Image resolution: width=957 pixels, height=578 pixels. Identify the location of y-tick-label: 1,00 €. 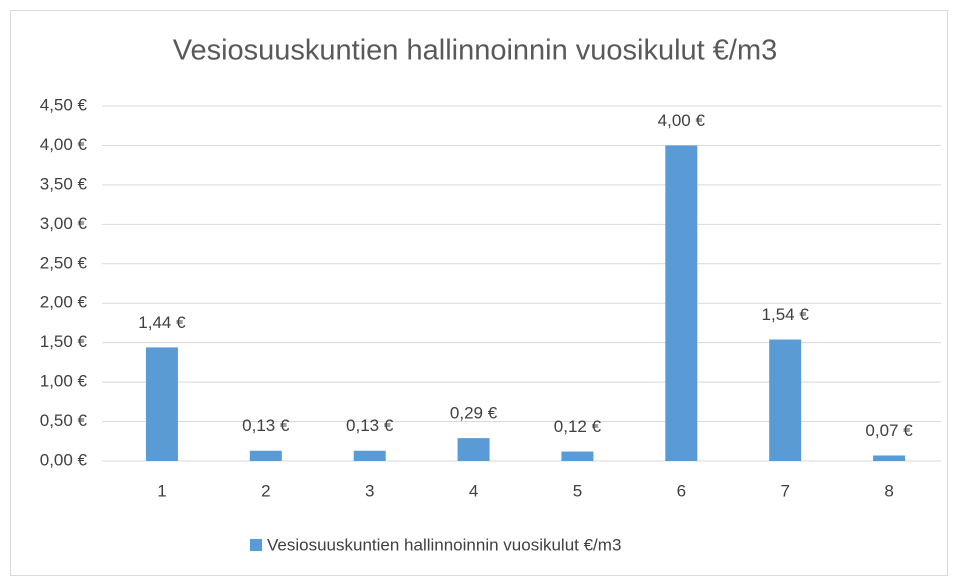
(64, 381).